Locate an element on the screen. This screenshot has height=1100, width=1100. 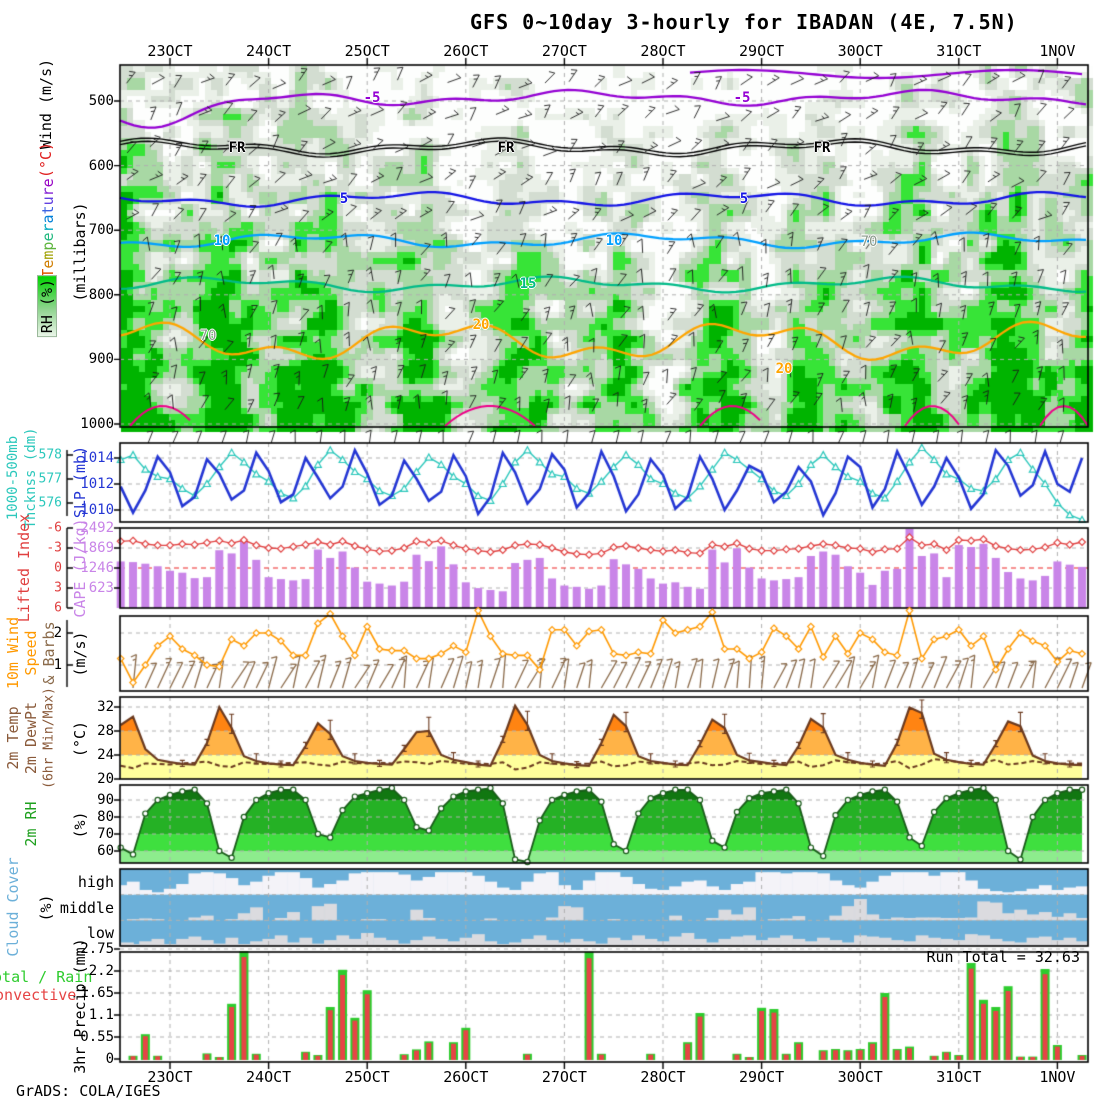
precip-tick-label: 0 is located at coordinates (109, 1059).